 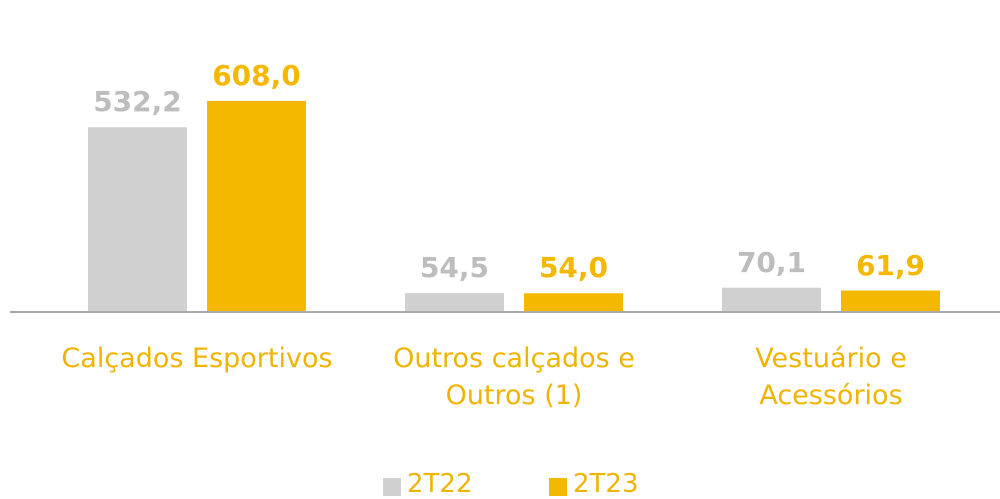 What do you see at coordinates (454, 268) in the screenshot?
I see `value-label: 54,5` at bounding box center [454, 268].